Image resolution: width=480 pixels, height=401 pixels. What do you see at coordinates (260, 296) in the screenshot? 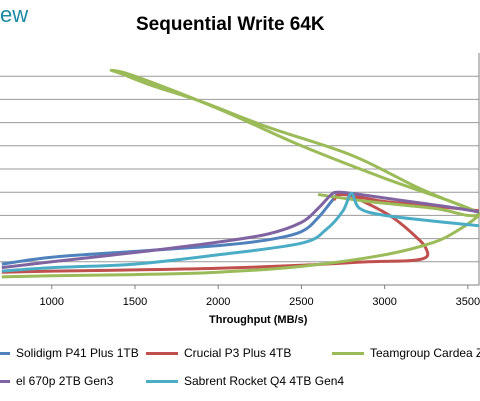
I see `x-tick-labels: 1000 1500 2000 2500 3000 3500` at bounding box center [260, 296].